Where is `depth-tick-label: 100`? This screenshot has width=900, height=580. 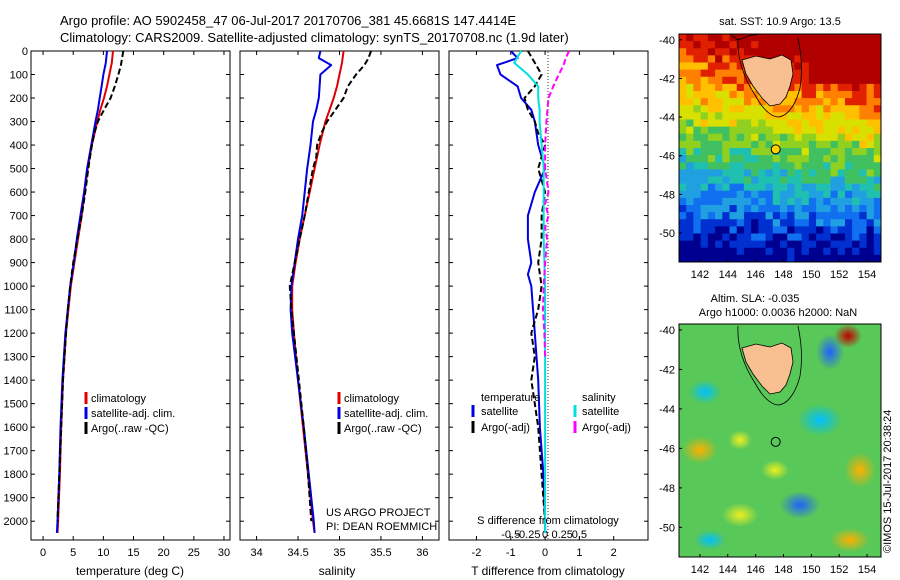 depth-tick-label: 100 is located at coordinates (19, 76).